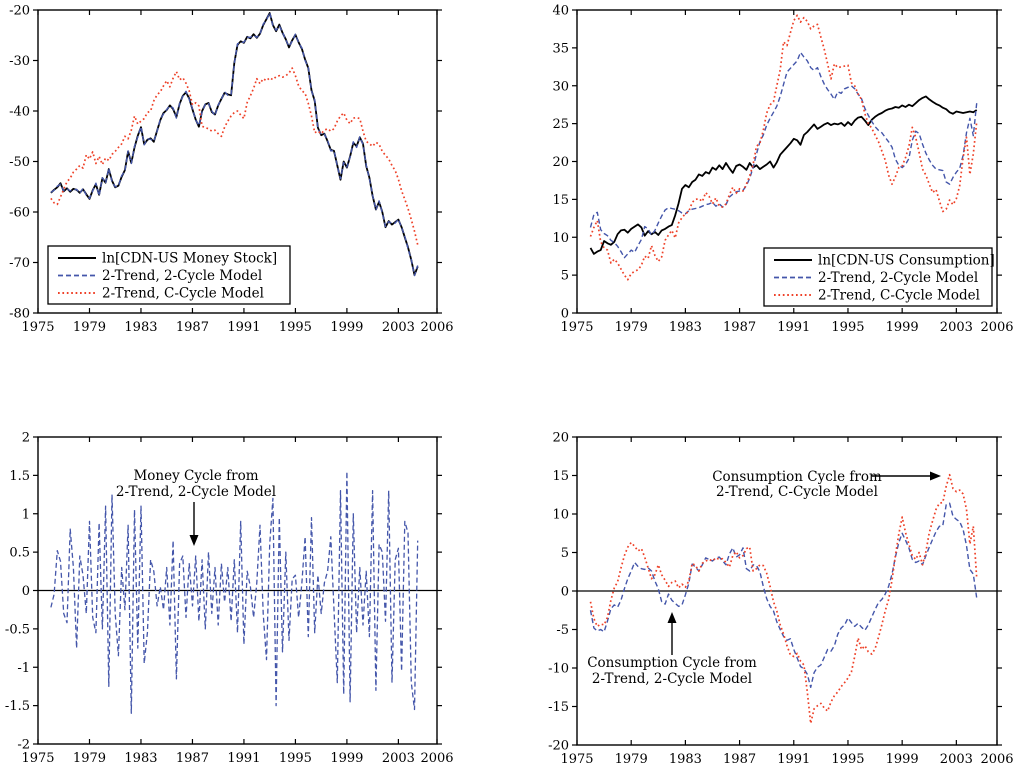 This screenshot has width=1028, height=784. What do you see at coordinates (19, 314) in the screenshot?
I see `y-tick-label: -80` at bounding box center [19, 314].